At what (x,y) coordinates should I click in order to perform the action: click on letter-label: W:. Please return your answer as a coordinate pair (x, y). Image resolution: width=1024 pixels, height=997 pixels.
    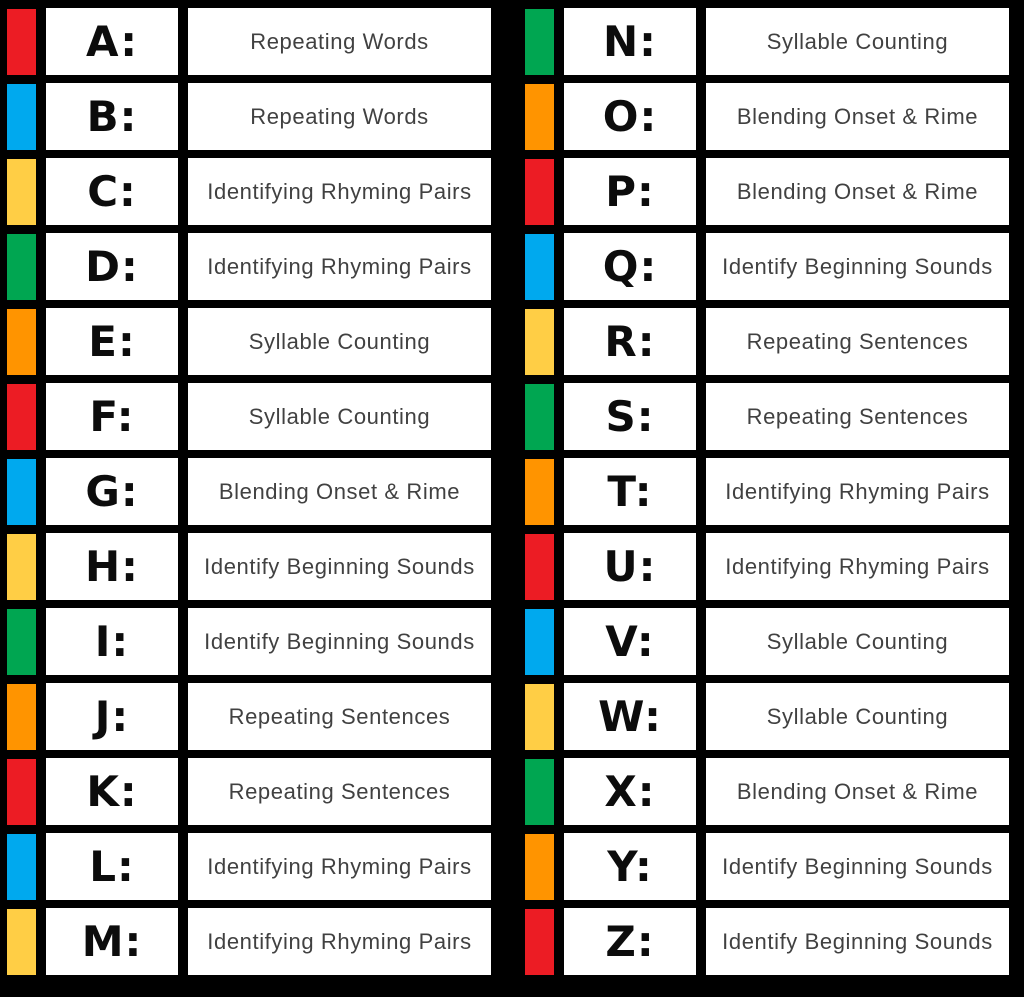
    Looking at the image, I should click on (630, 716).